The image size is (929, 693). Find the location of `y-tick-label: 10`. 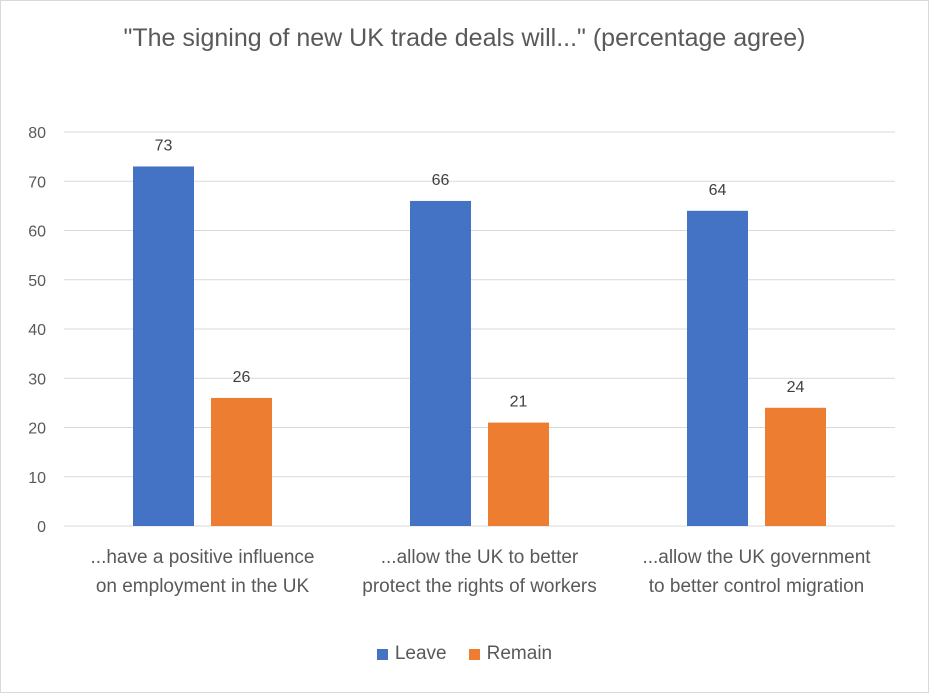

y-tick-label: 10 is located at coordinates (37, 478).